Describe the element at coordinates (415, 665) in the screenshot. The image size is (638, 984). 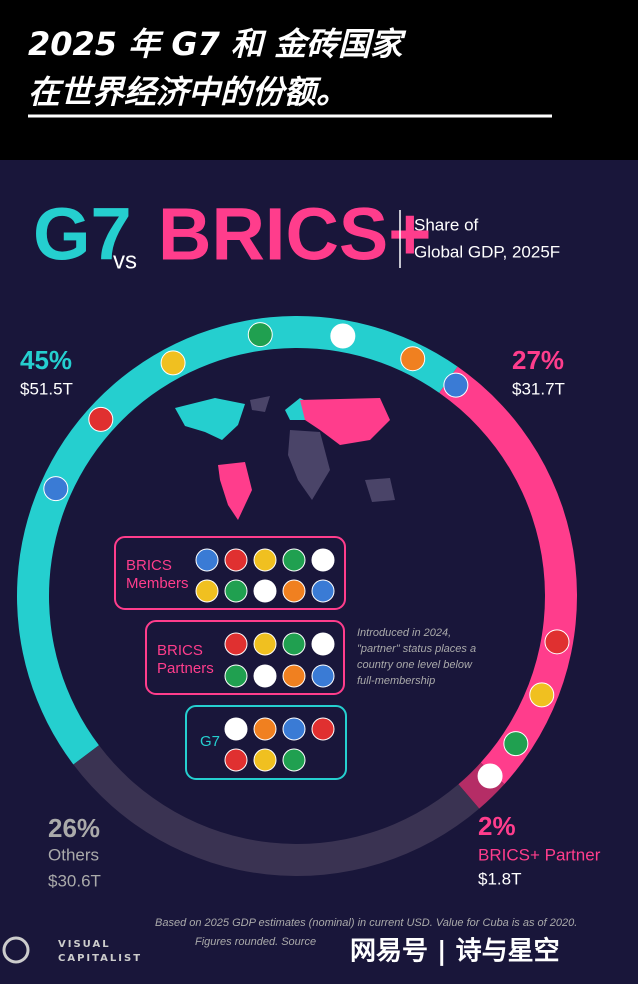
I see `note: country one level below` at that location.